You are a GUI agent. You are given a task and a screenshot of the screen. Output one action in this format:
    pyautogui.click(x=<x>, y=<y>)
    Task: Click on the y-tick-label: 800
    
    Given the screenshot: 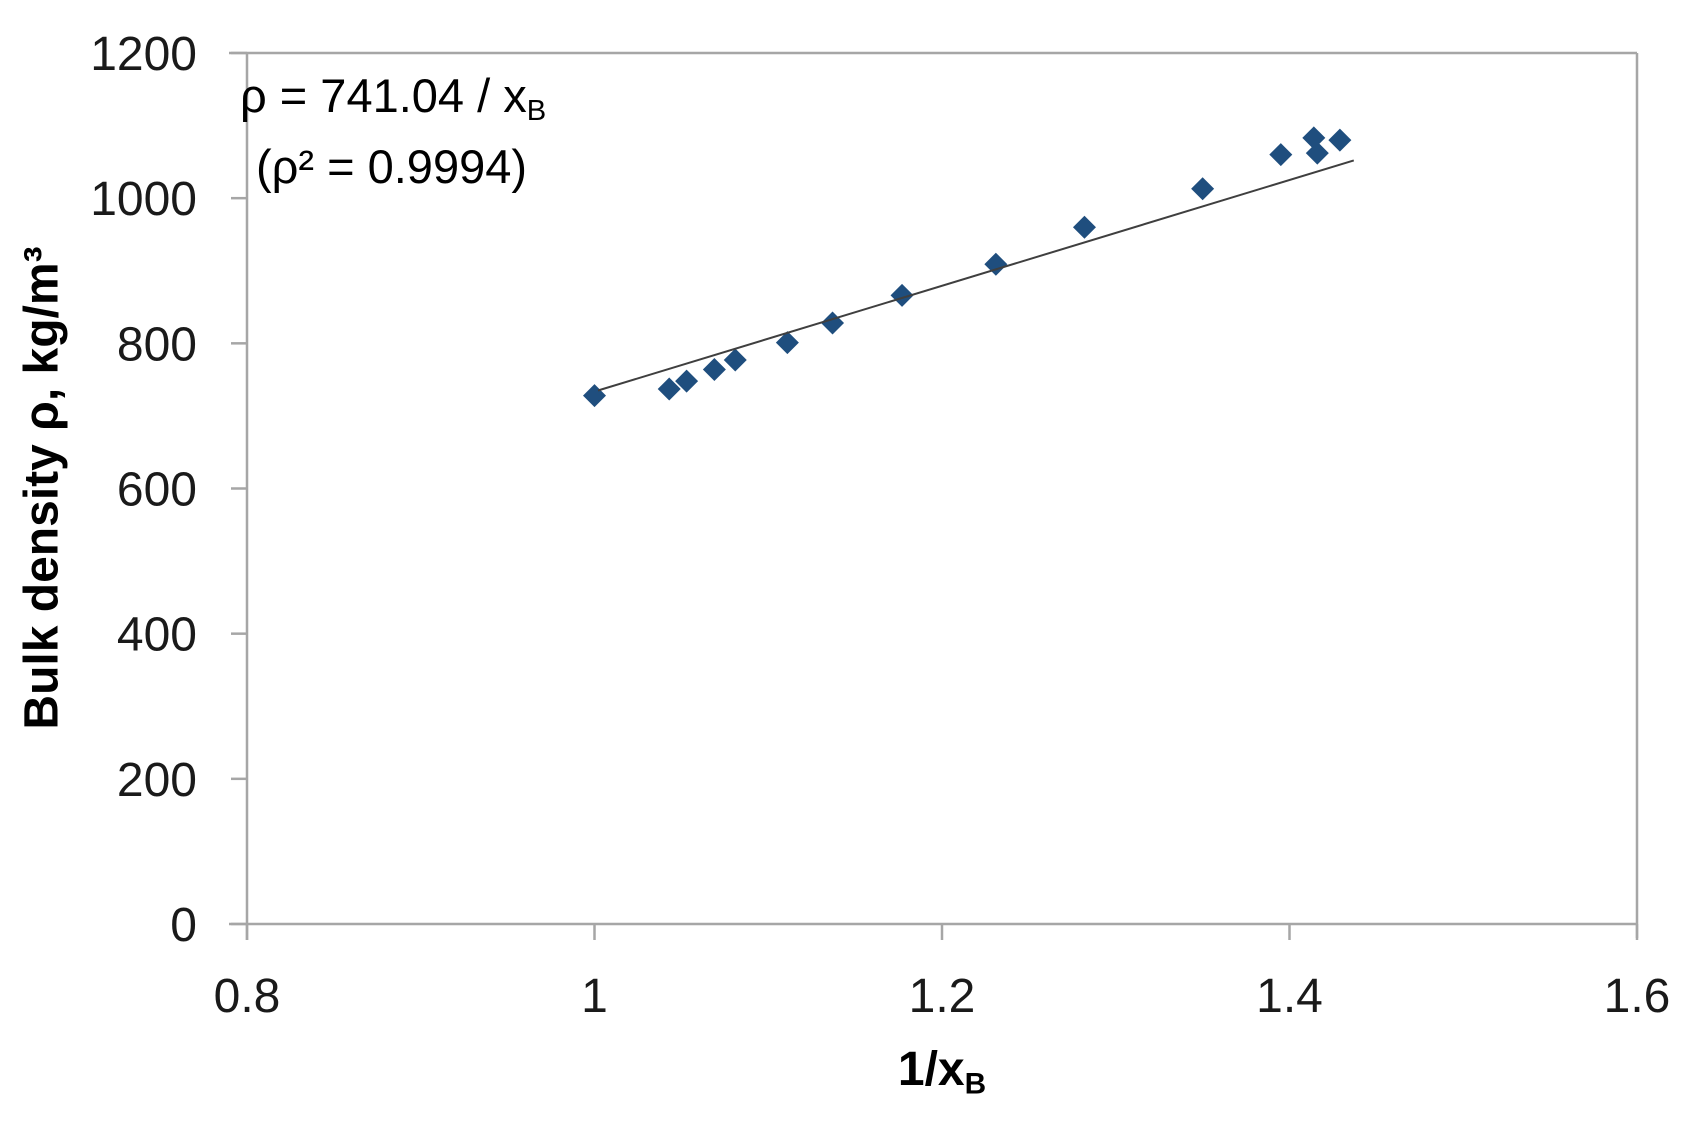 What is the action you would take?
    pyautogui.click(x=157, y=344)
    